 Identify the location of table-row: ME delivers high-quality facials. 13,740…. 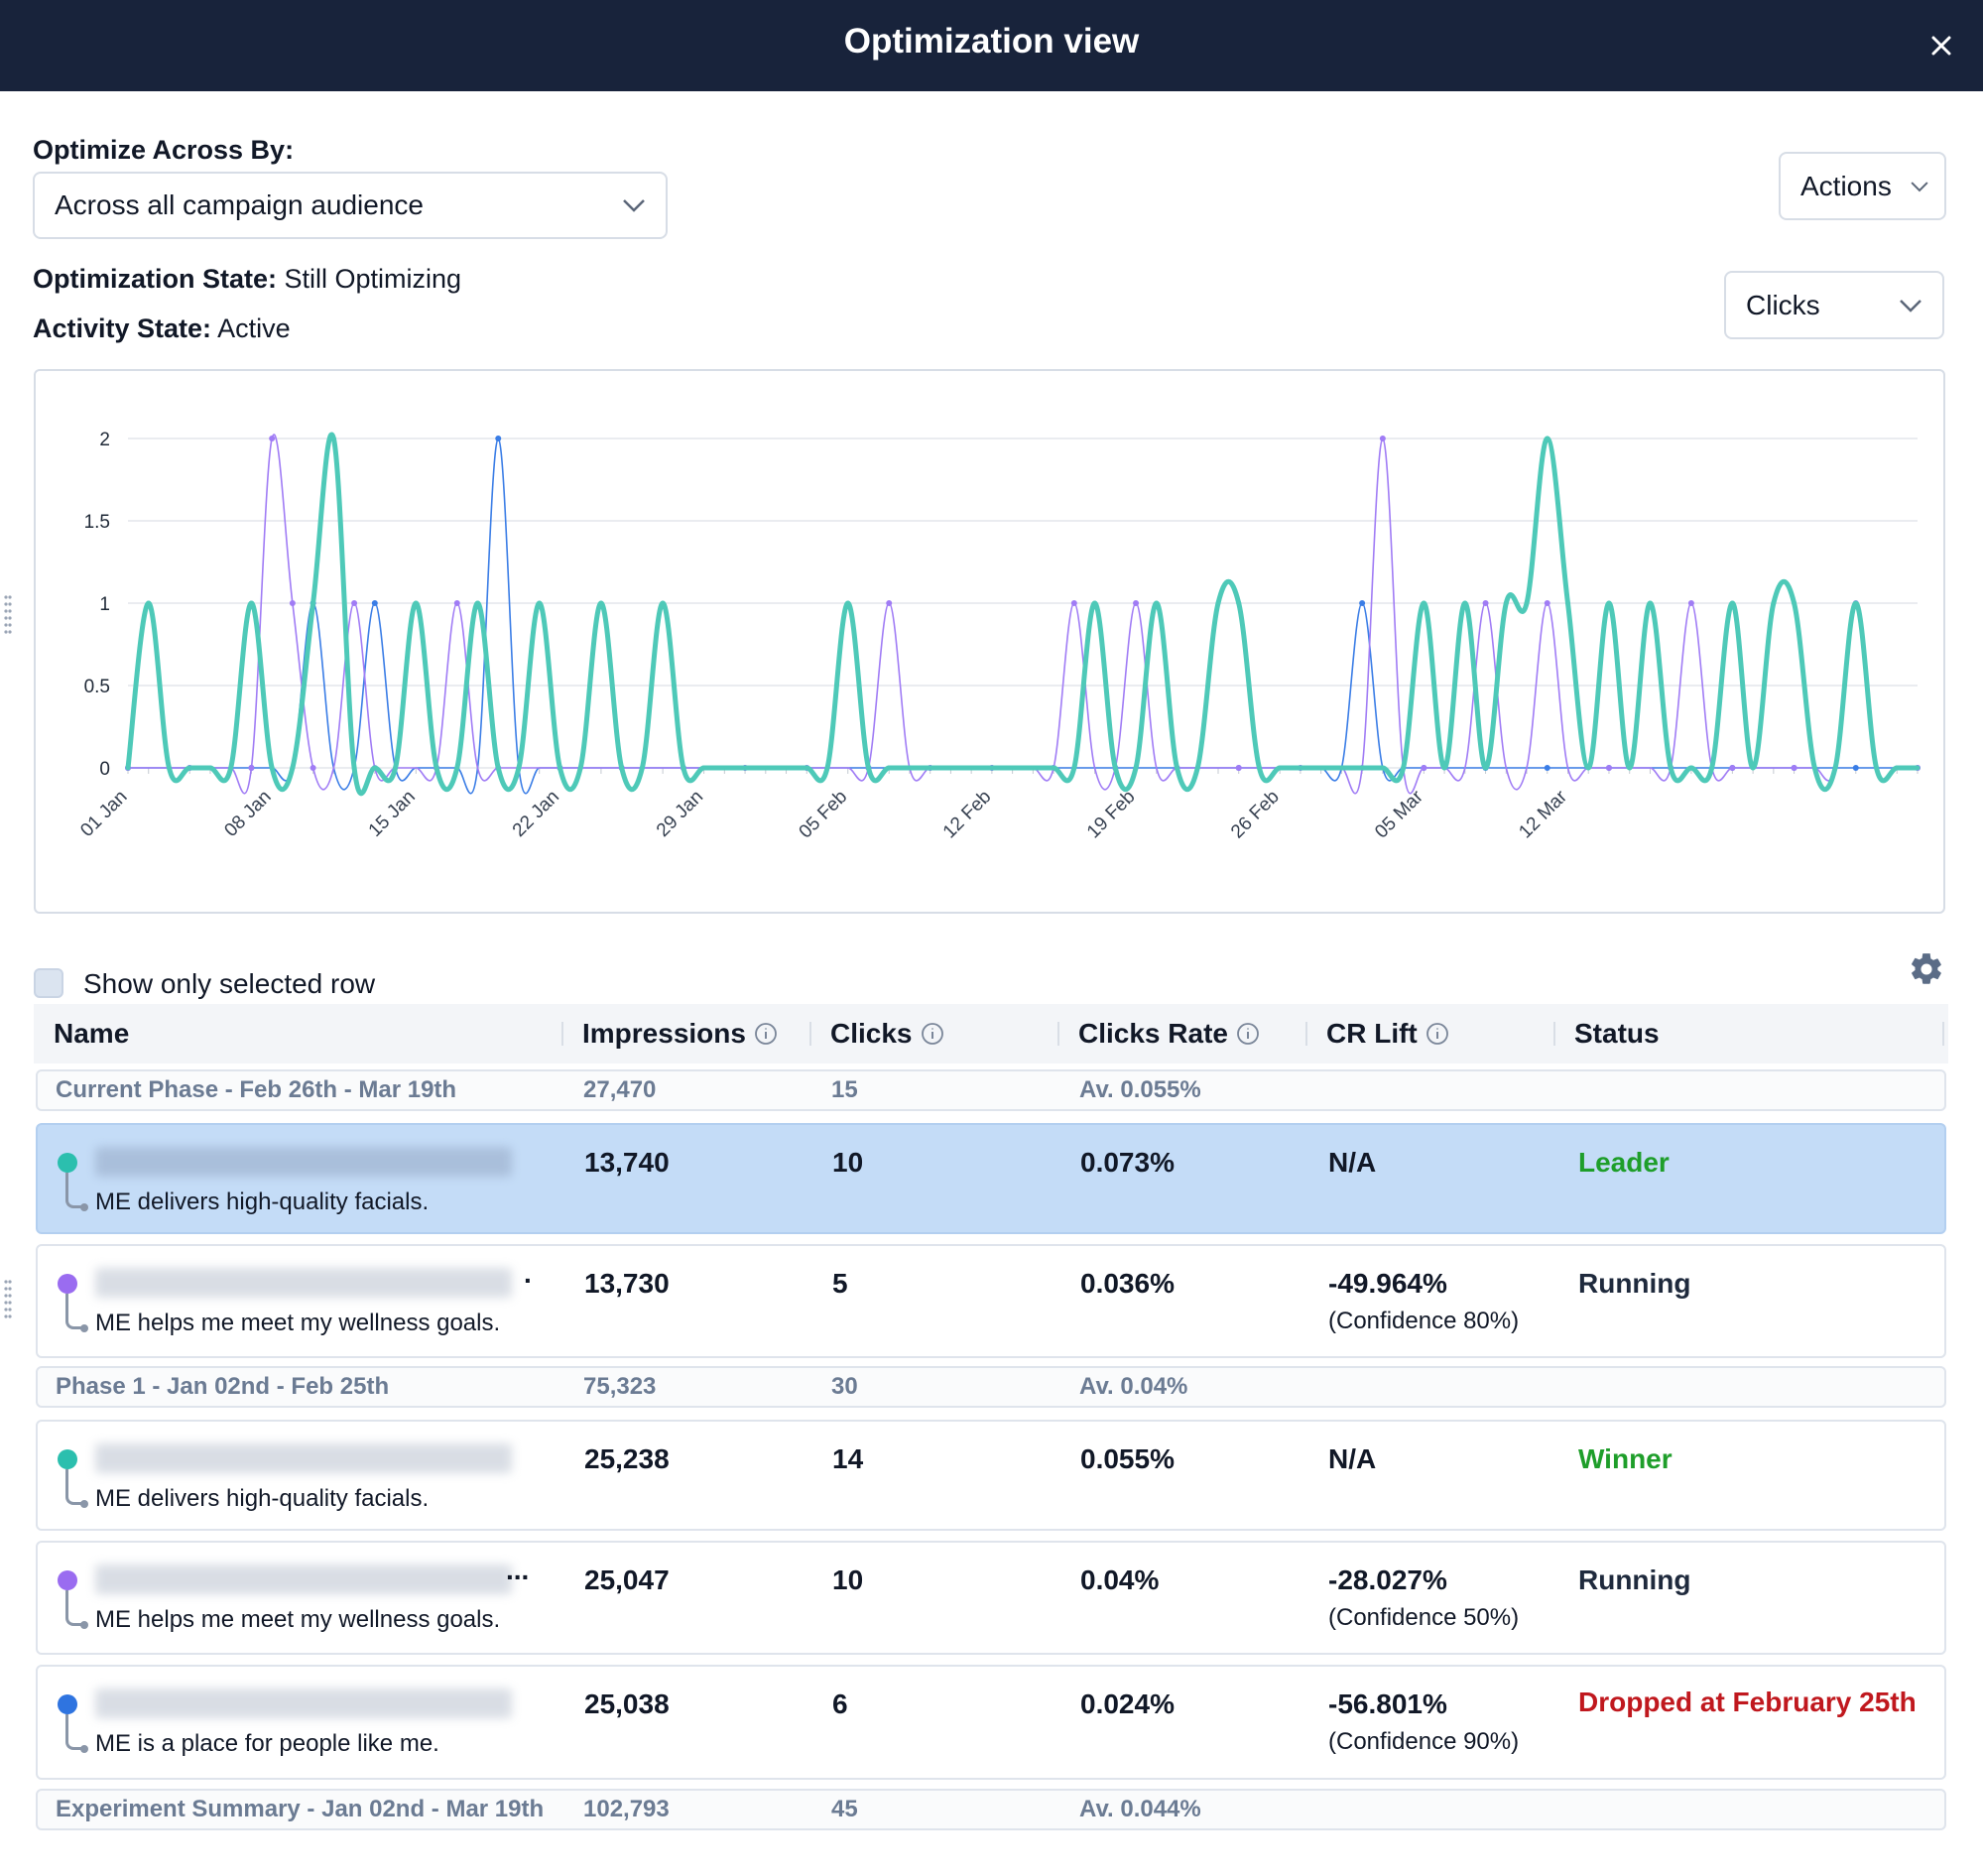
(991, 1178).